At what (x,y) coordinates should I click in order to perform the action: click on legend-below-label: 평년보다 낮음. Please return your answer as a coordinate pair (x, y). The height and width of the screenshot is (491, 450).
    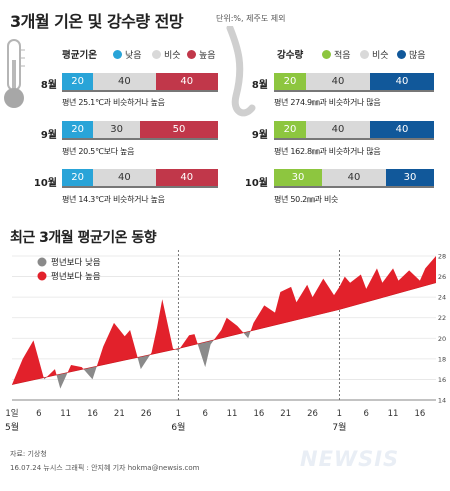
    Looking at the image, I should click on (76, 262).